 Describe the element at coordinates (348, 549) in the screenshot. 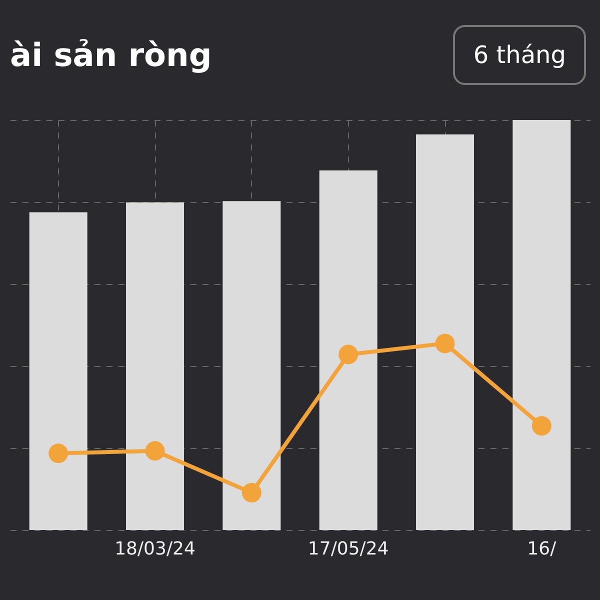

I see `x-tick-label: 17/05/24` at that location.